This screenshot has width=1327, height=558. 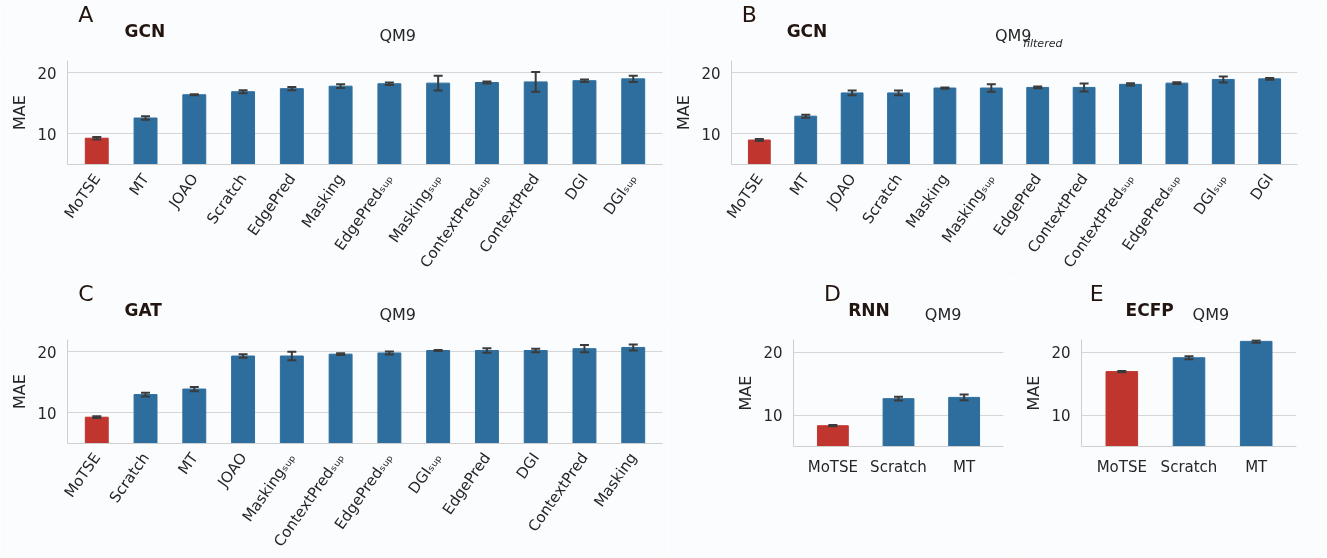 I want to click on text: RNN, so click(x=869, y=309).